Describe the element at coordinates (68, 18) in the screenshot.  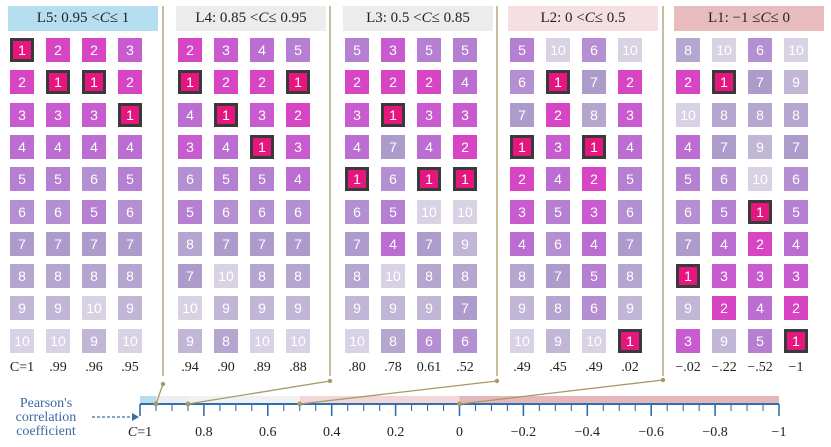
I see `group-label-prefix: L5: 0.95 <` at that location.